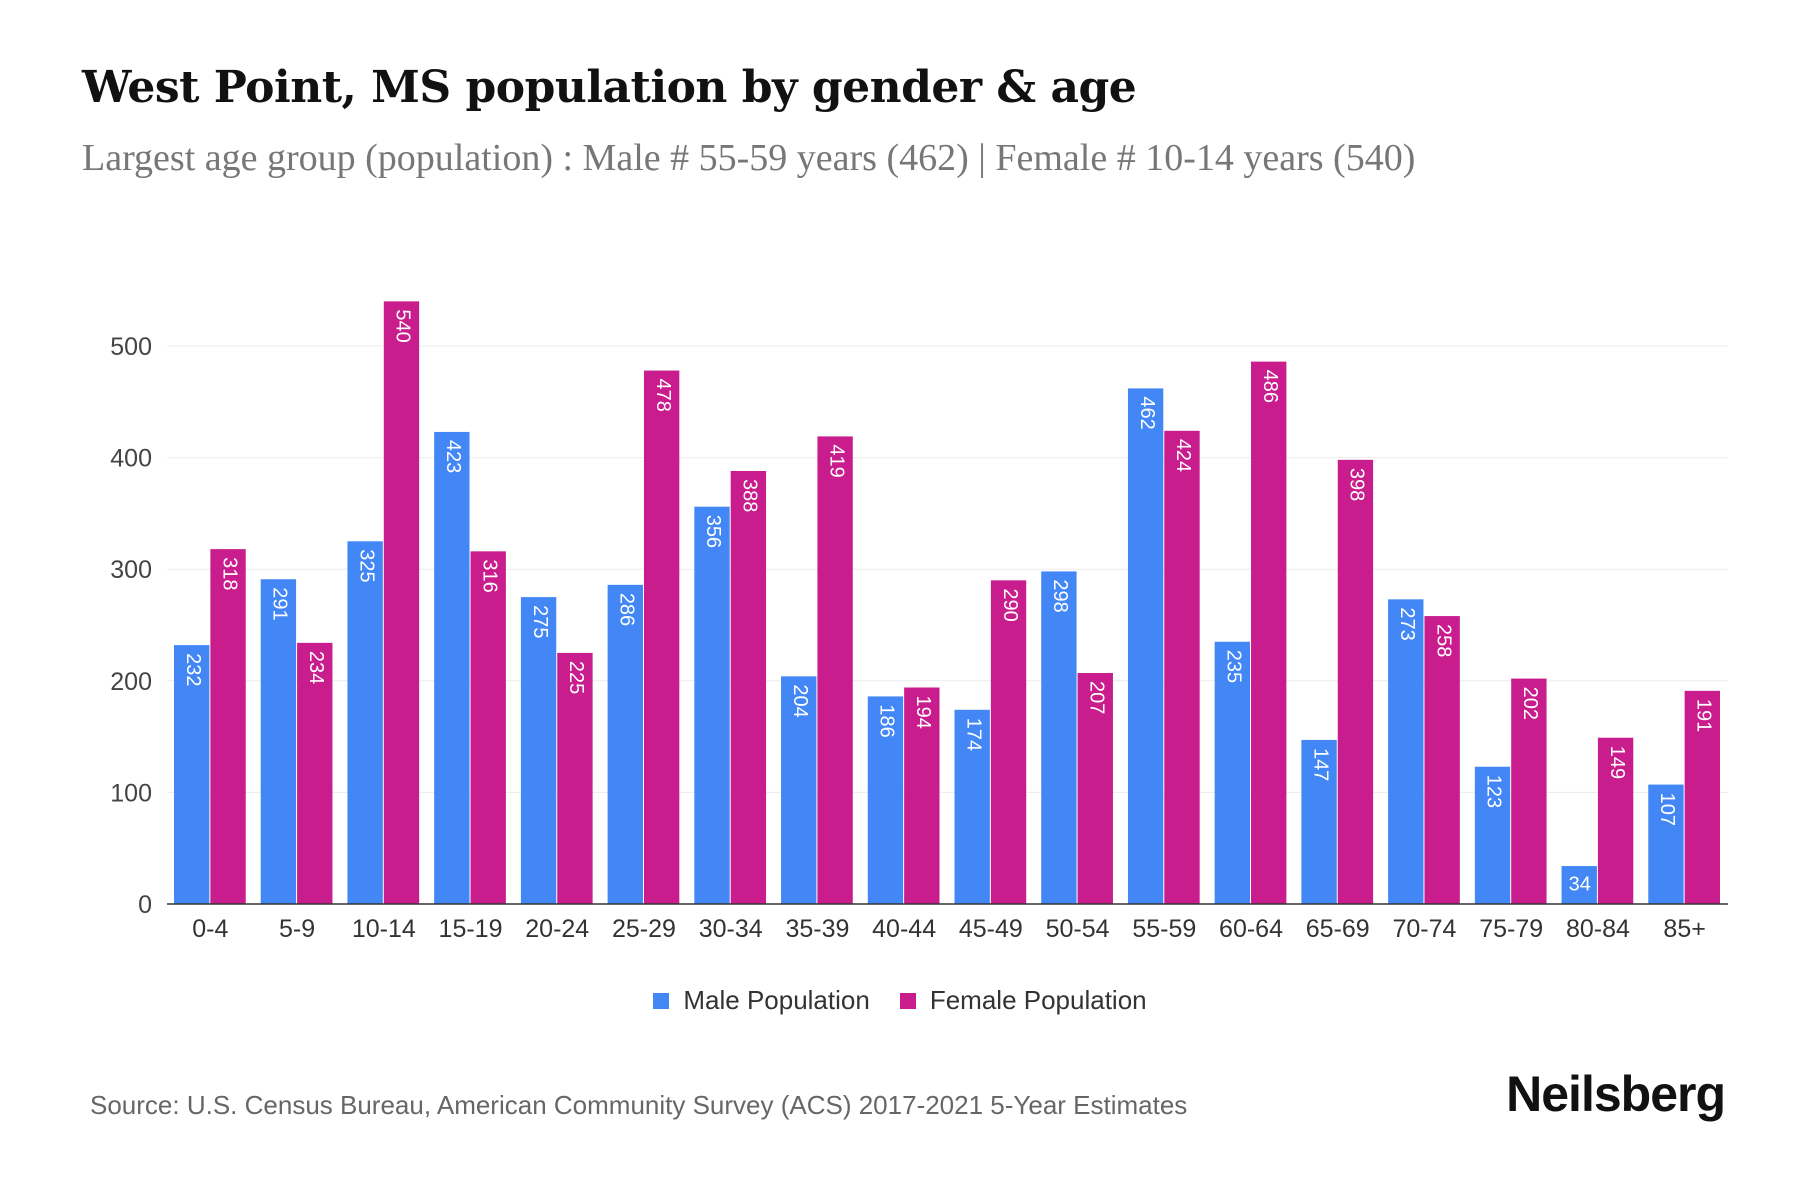 Image resolution: width=1800 pixels, height=1200 pixels. What do you see at coordinates (817, 929) in the screenshot?
I see `x-tick-label: 35-39` at bounding box center [817, 929].